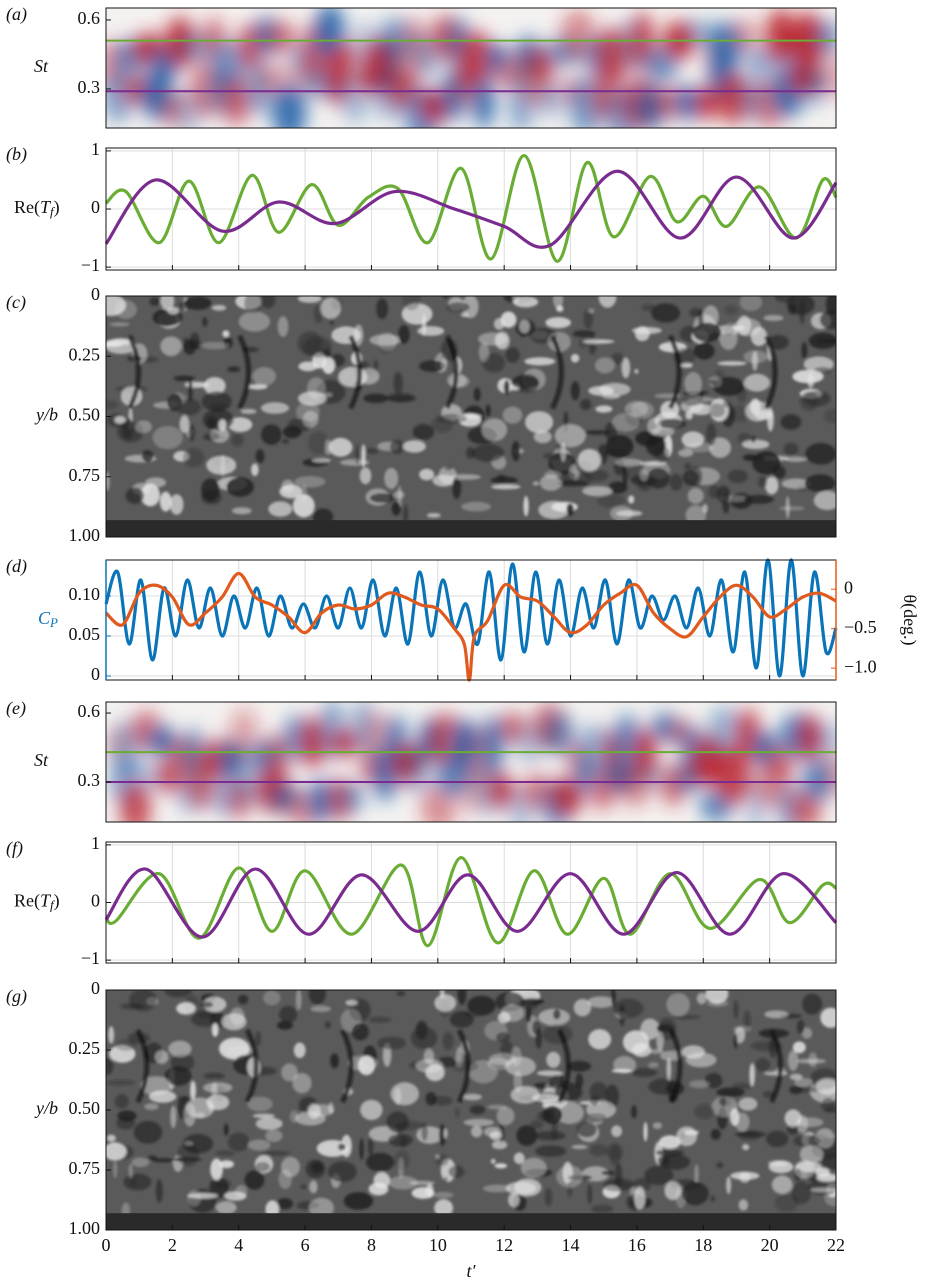 This screenshot has height=1286, width=926. What do you see at coordinates (504, 1245) in the screenshot?
I see `x-tick-label: 12` at bounding box center [504, 1245].